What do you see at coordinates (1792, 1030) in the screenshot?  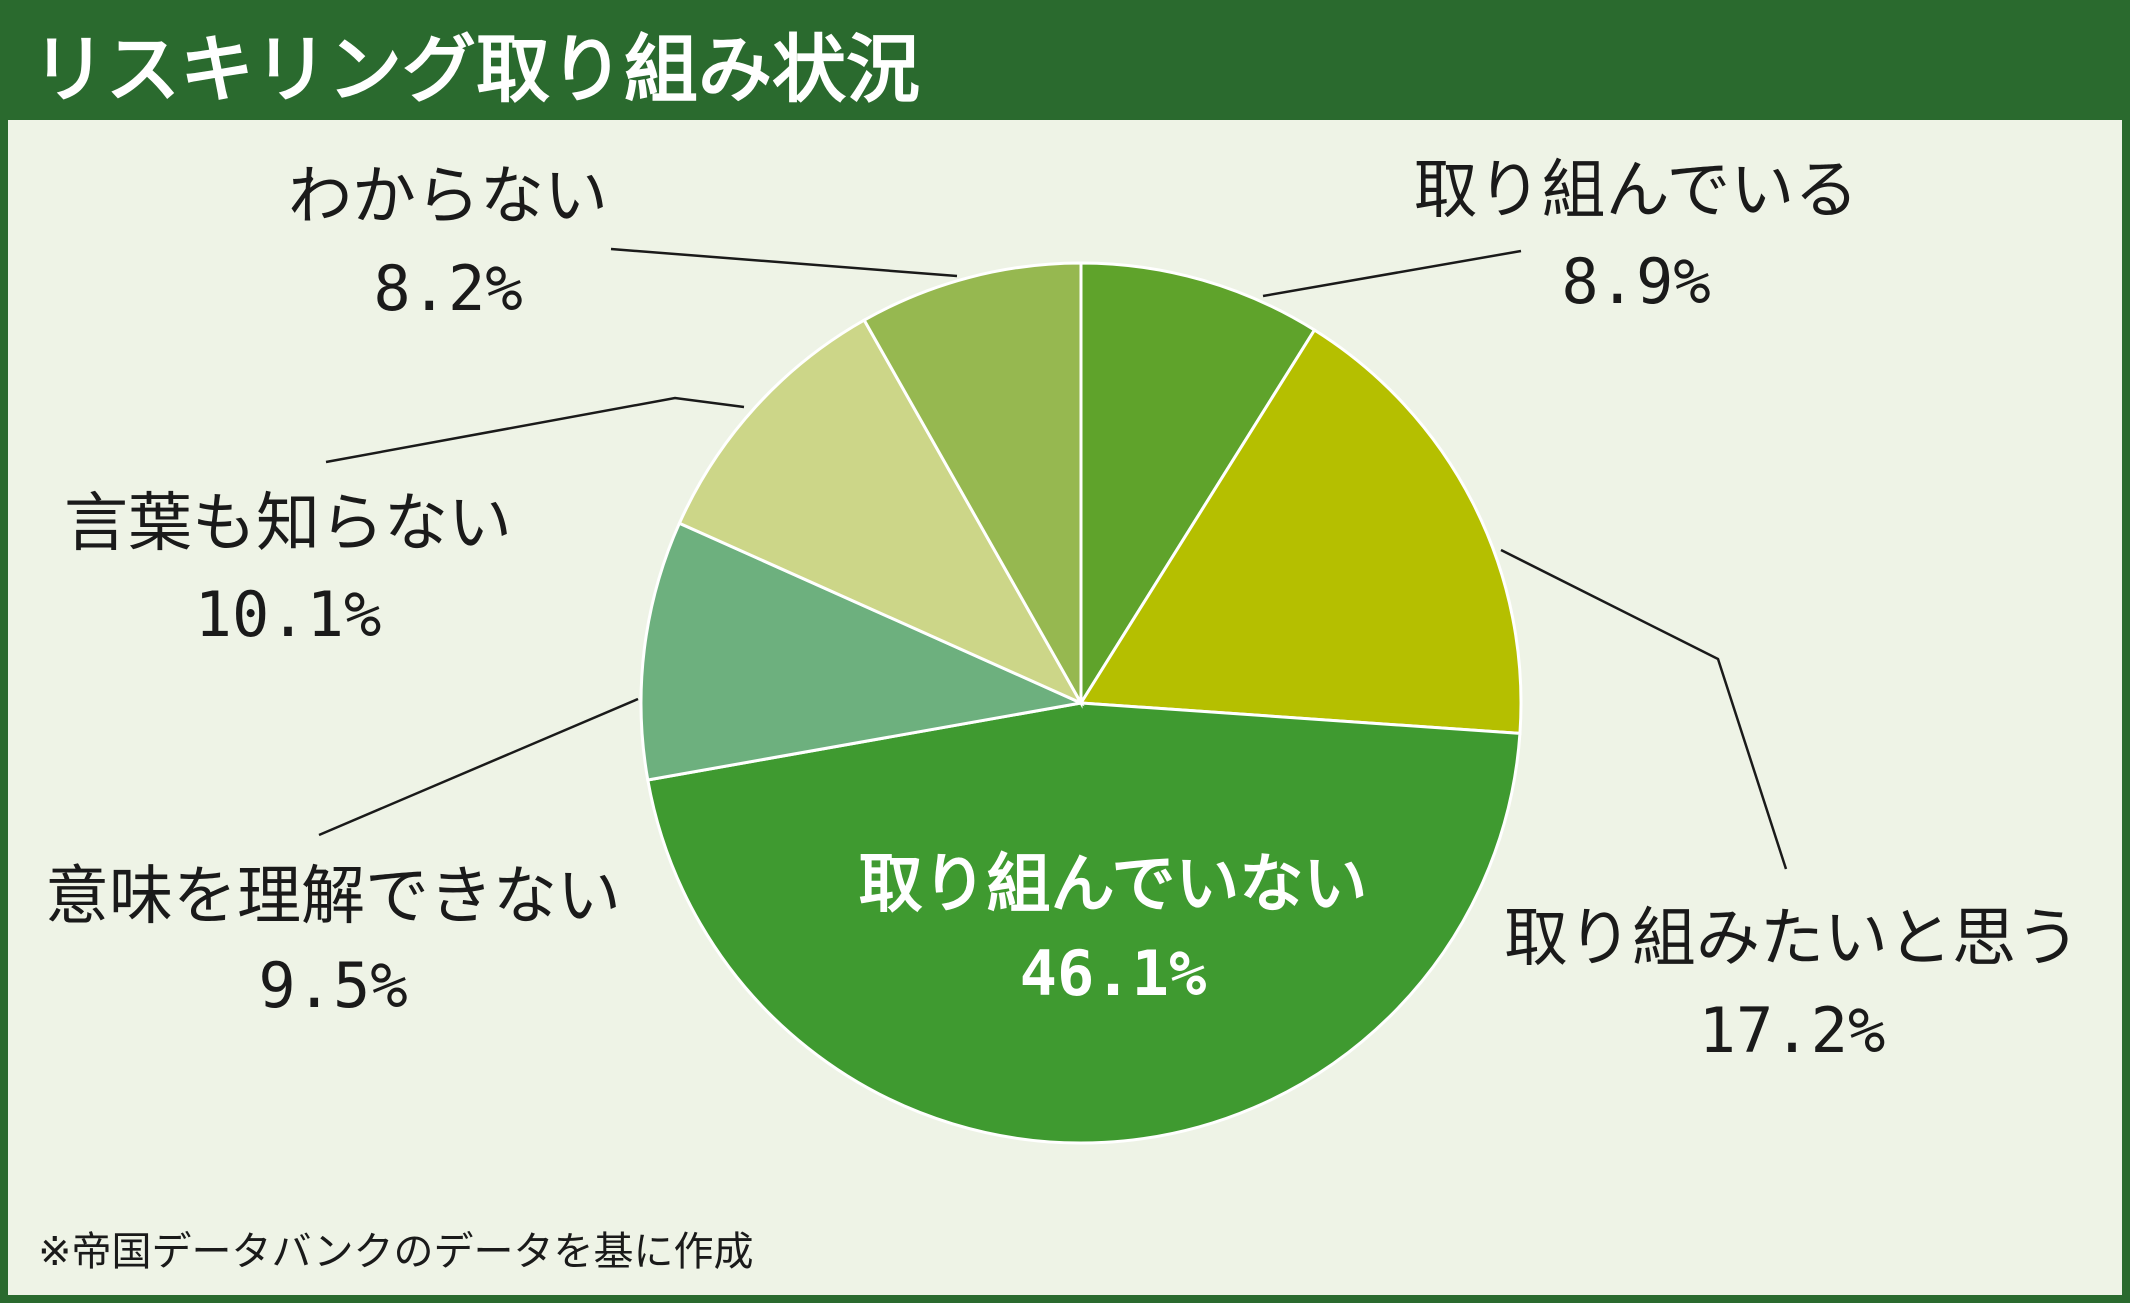 I see `data-label-value: 17.2%` at bounding box center [1792, 1030].